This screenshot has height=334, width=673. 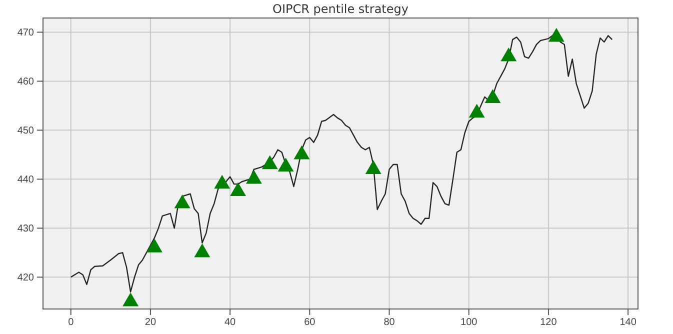 What do you see at coordinates (25, 180) in the screenshot?
I see `y-tick-label: 440` at bounding box center [25, 180].